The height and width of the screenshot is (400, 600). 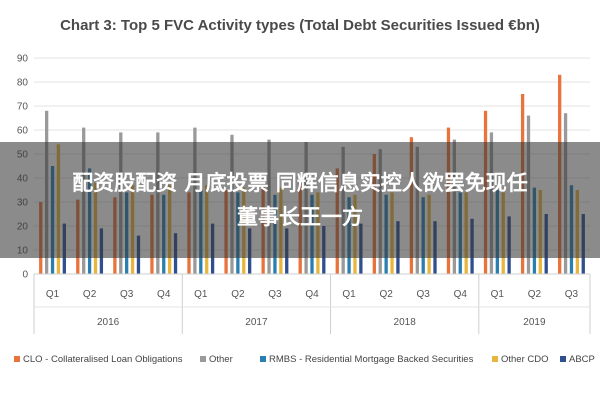 I want to click on y-tick-label: 90, so click(x=23, y=59).